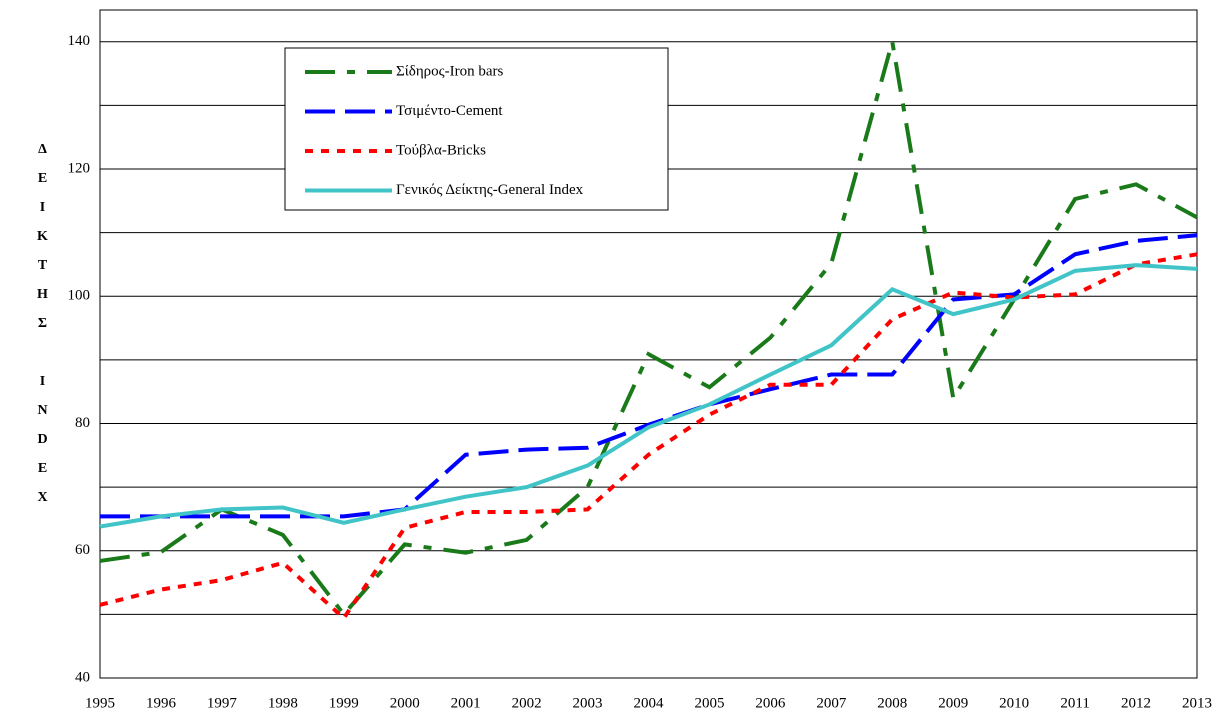 The height and width of the screenshot is (720, 1227). Describe the element at coordinates (709, 703) in the screenshot. I see `x-tick-label: 2005` at that location.